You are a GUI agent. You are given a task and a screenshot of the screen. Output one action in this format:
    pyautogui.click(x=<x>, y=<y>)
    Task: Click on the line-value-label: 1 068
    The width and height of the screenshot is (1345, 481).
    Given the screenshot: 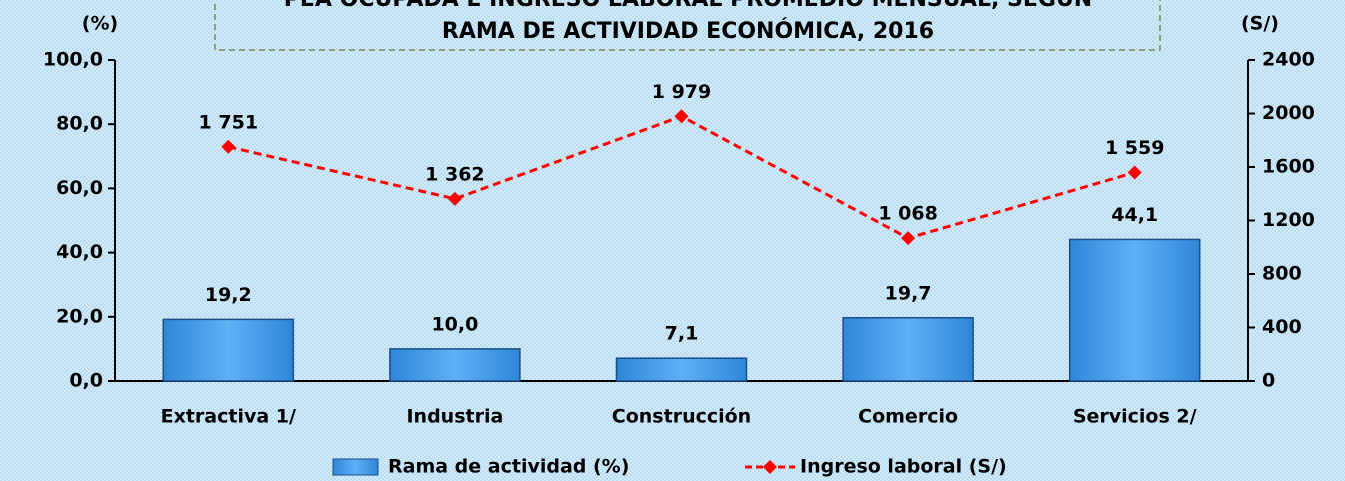 What is the action you would take?
    pyautogui.click(x=908, y=214)
    